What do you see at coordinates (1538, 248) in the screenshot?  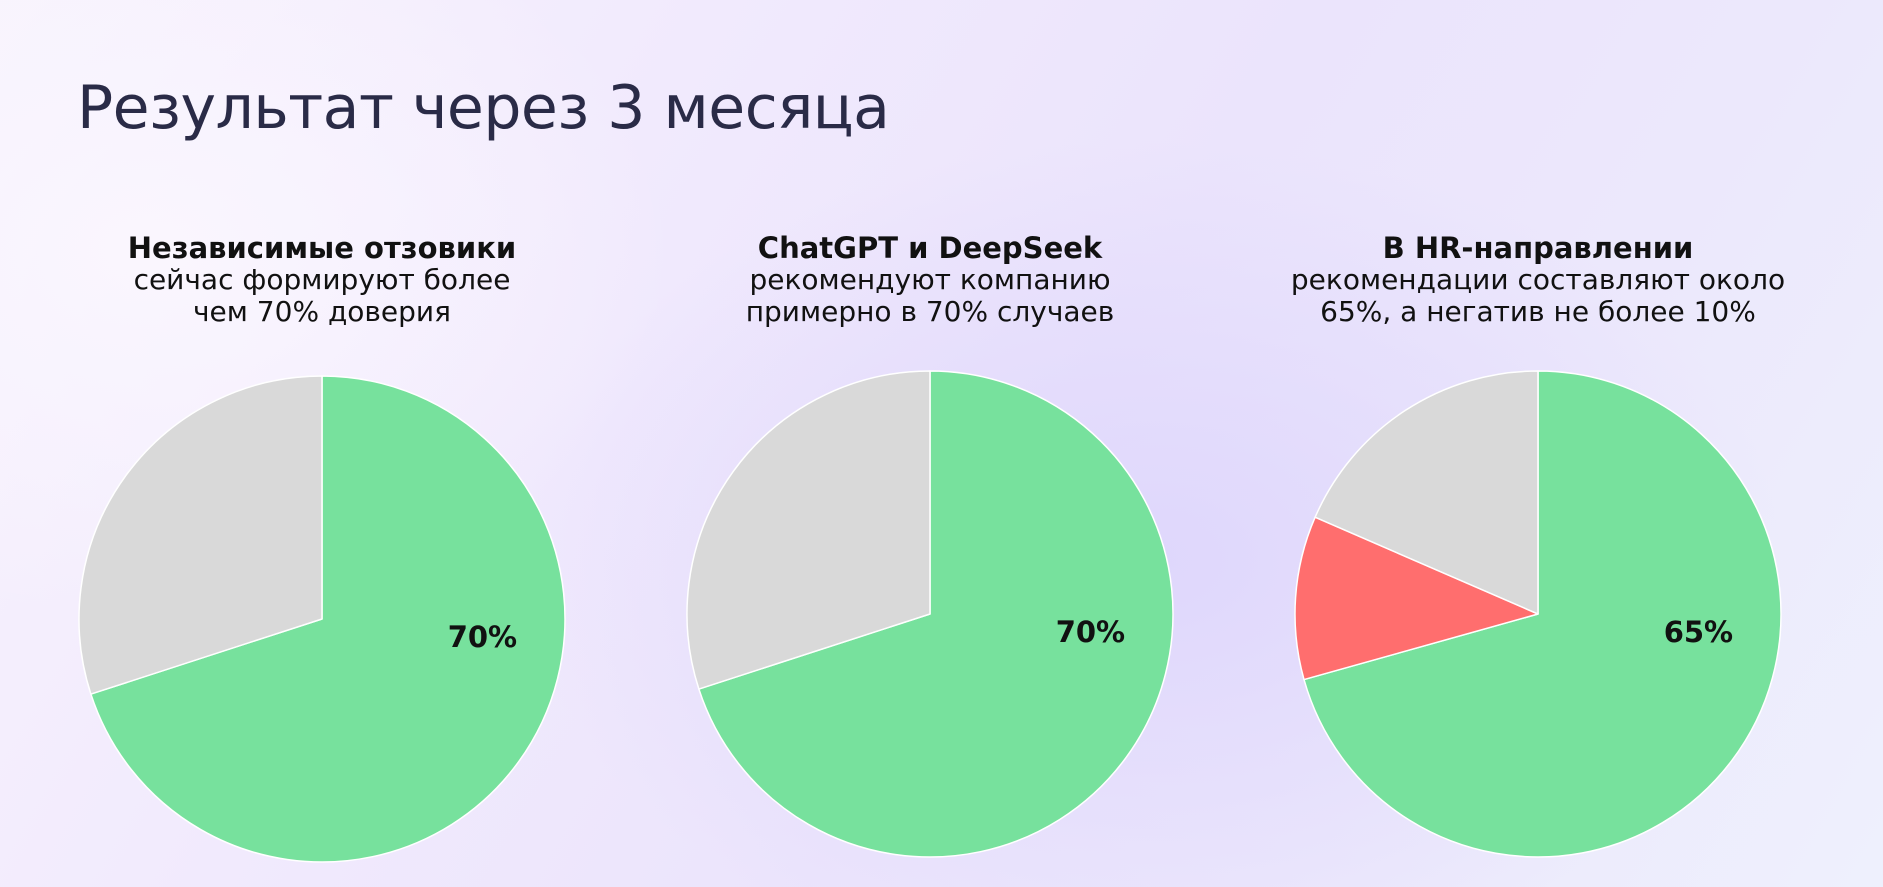 I see `caption-heading: В HR-направлении` at bounding box center [1538, 248].